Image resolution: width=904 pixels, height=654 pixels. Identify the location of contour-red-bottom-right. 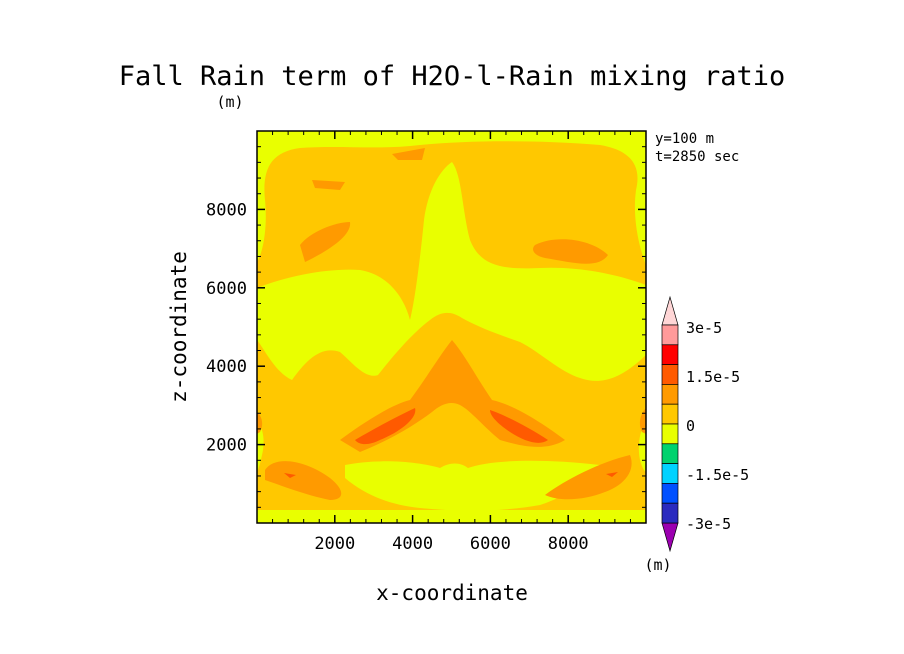
(612, 474).